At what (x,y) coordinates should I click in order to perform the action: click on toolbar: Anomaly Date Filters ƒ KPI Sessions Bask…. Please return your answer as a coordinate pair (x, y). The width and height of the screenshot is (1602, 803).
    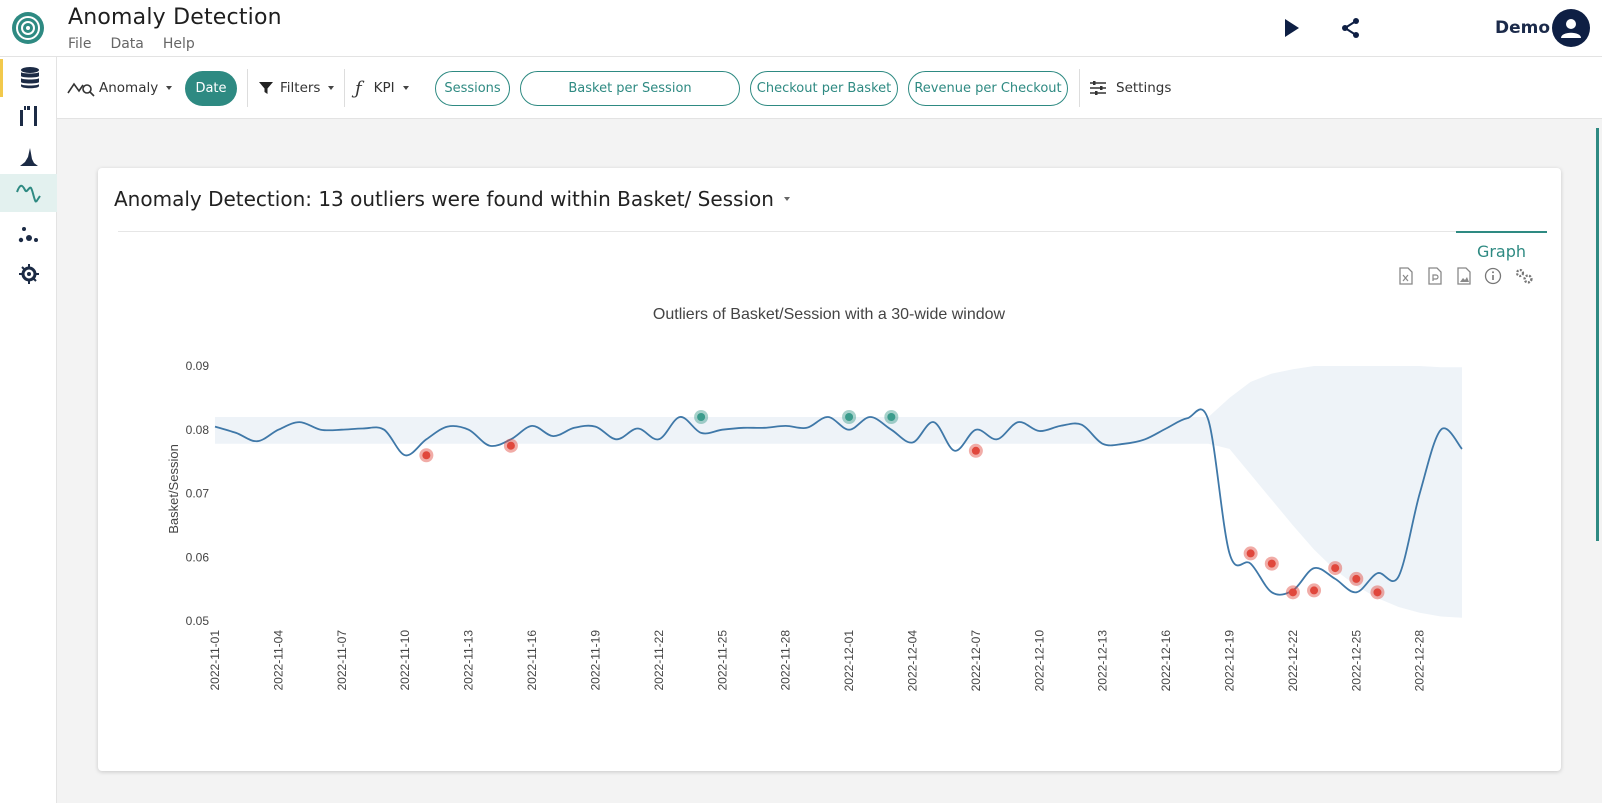
    Looking at the image, I should click on (829, 88).